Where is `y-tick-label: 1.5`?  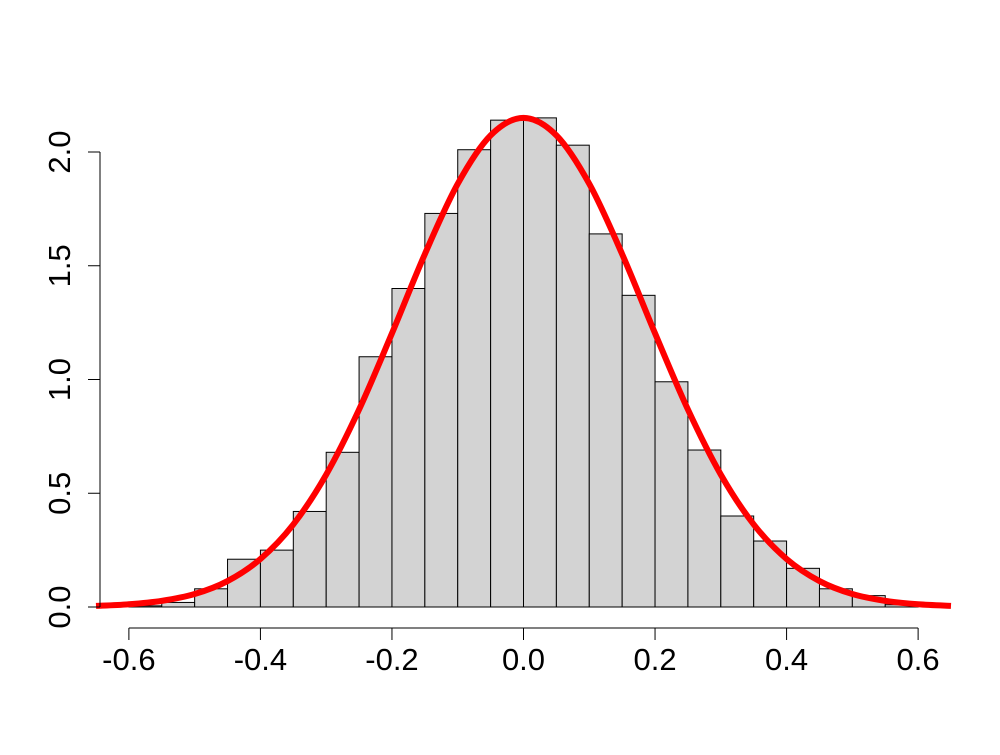
y-tick-label: 1.5 is located at coordinates (59, 265).